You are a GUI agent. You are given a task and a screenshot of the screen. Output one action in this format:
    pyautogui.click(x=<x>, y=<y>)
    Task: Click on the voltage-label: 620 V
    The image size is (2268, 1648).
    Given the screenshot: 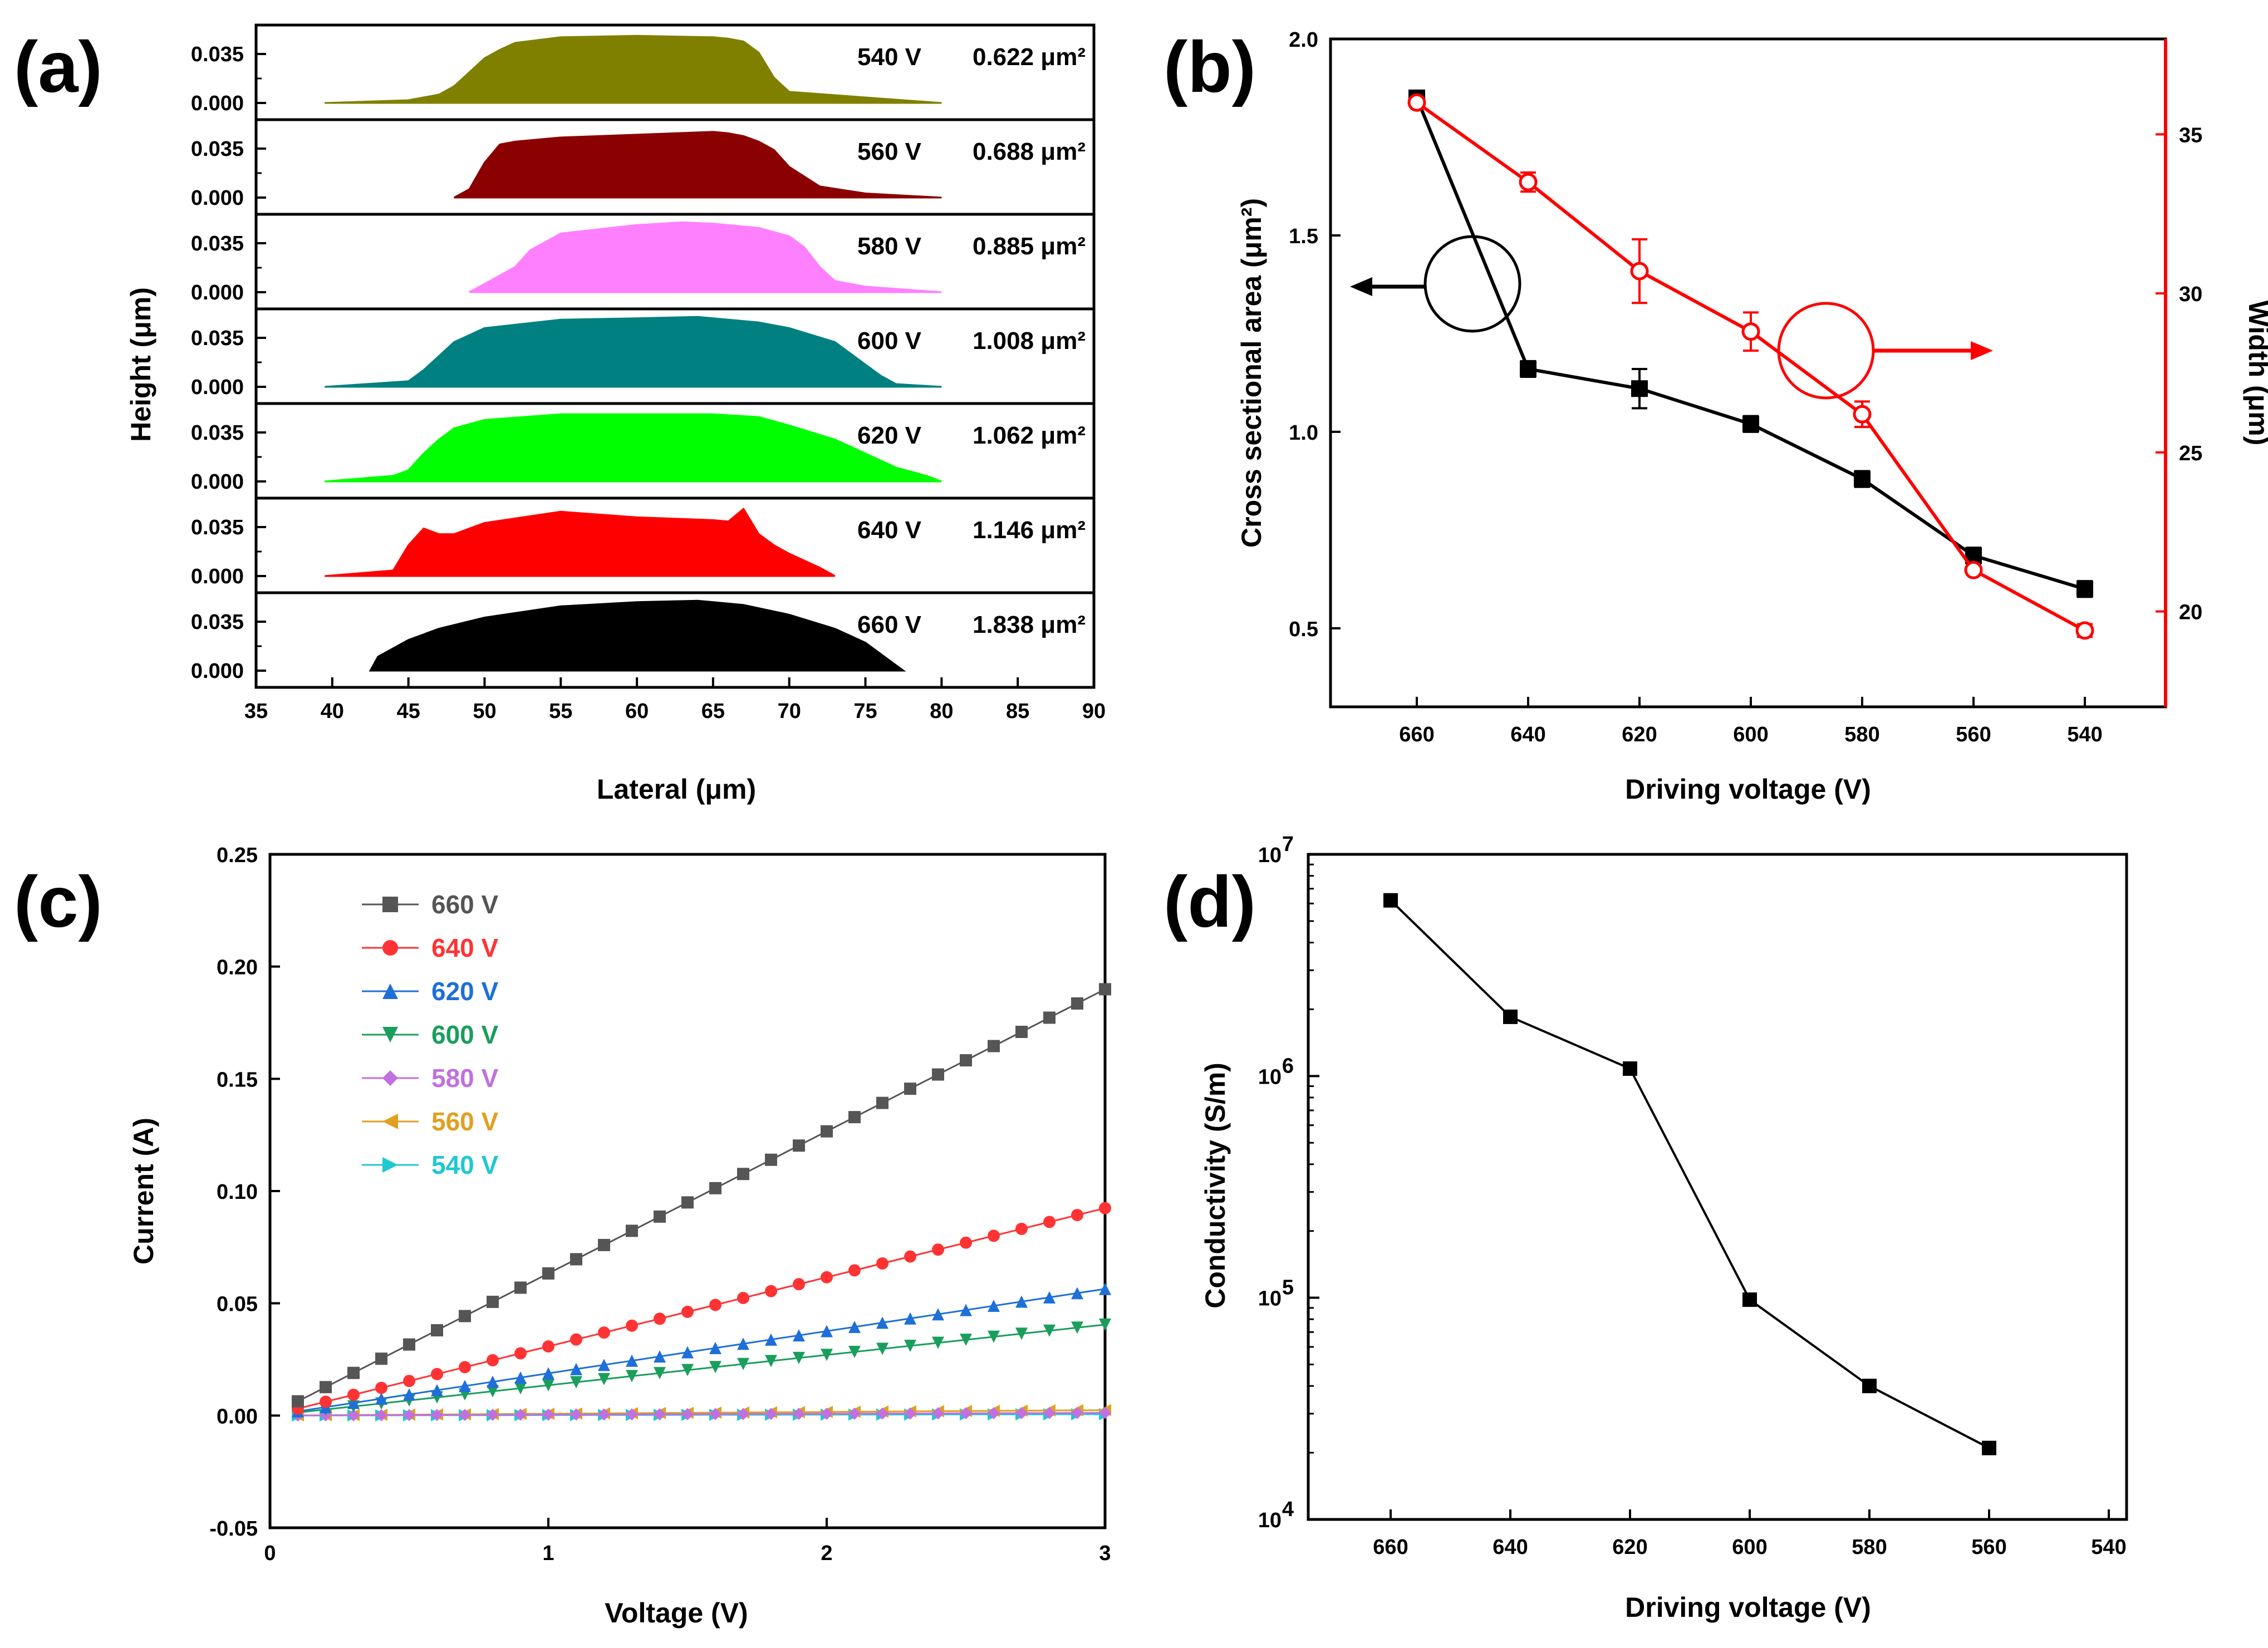 What is the action you would take?
    pyautogui.click(x=889, y=435)
    